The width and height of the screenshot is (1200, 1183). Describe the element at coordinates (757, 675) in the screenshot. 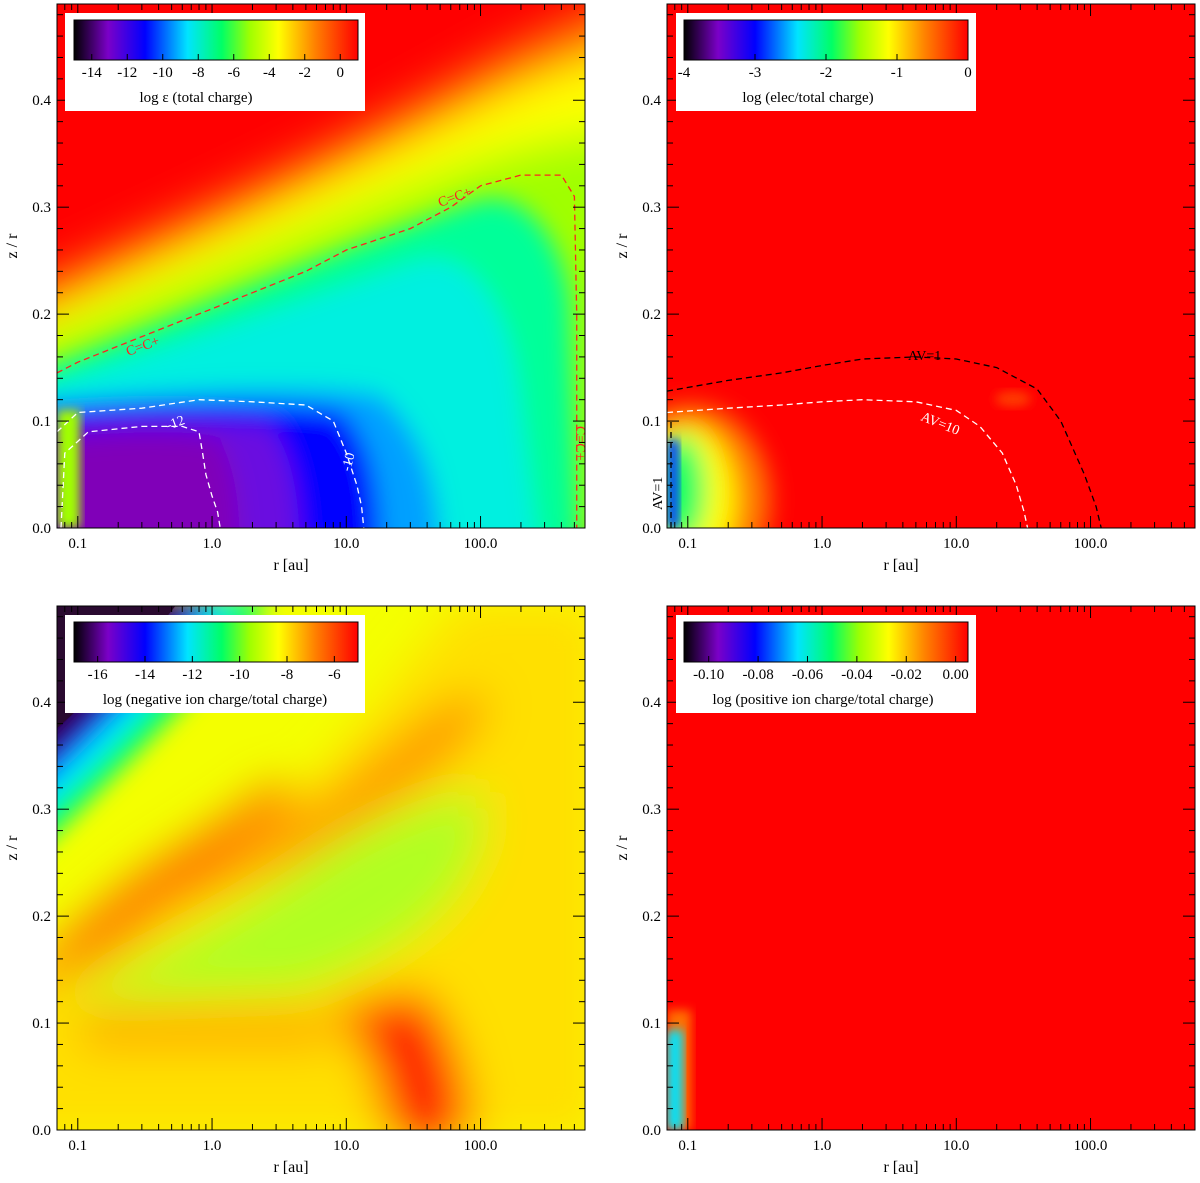

I see `colorbar-tick-label: -0.08` at that location.